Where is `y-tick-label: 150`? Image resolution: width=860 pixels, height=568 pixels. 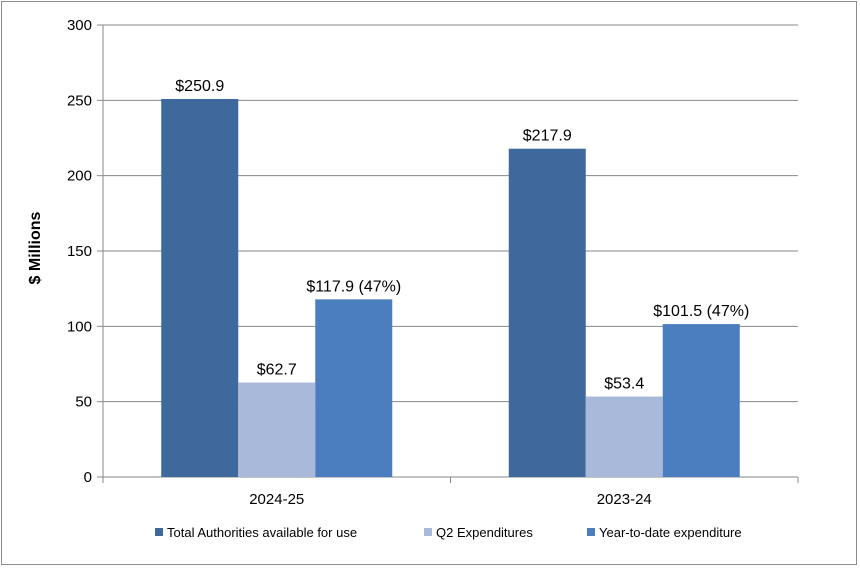
y-tick-label: 150 is located at coordinates (79, 251).